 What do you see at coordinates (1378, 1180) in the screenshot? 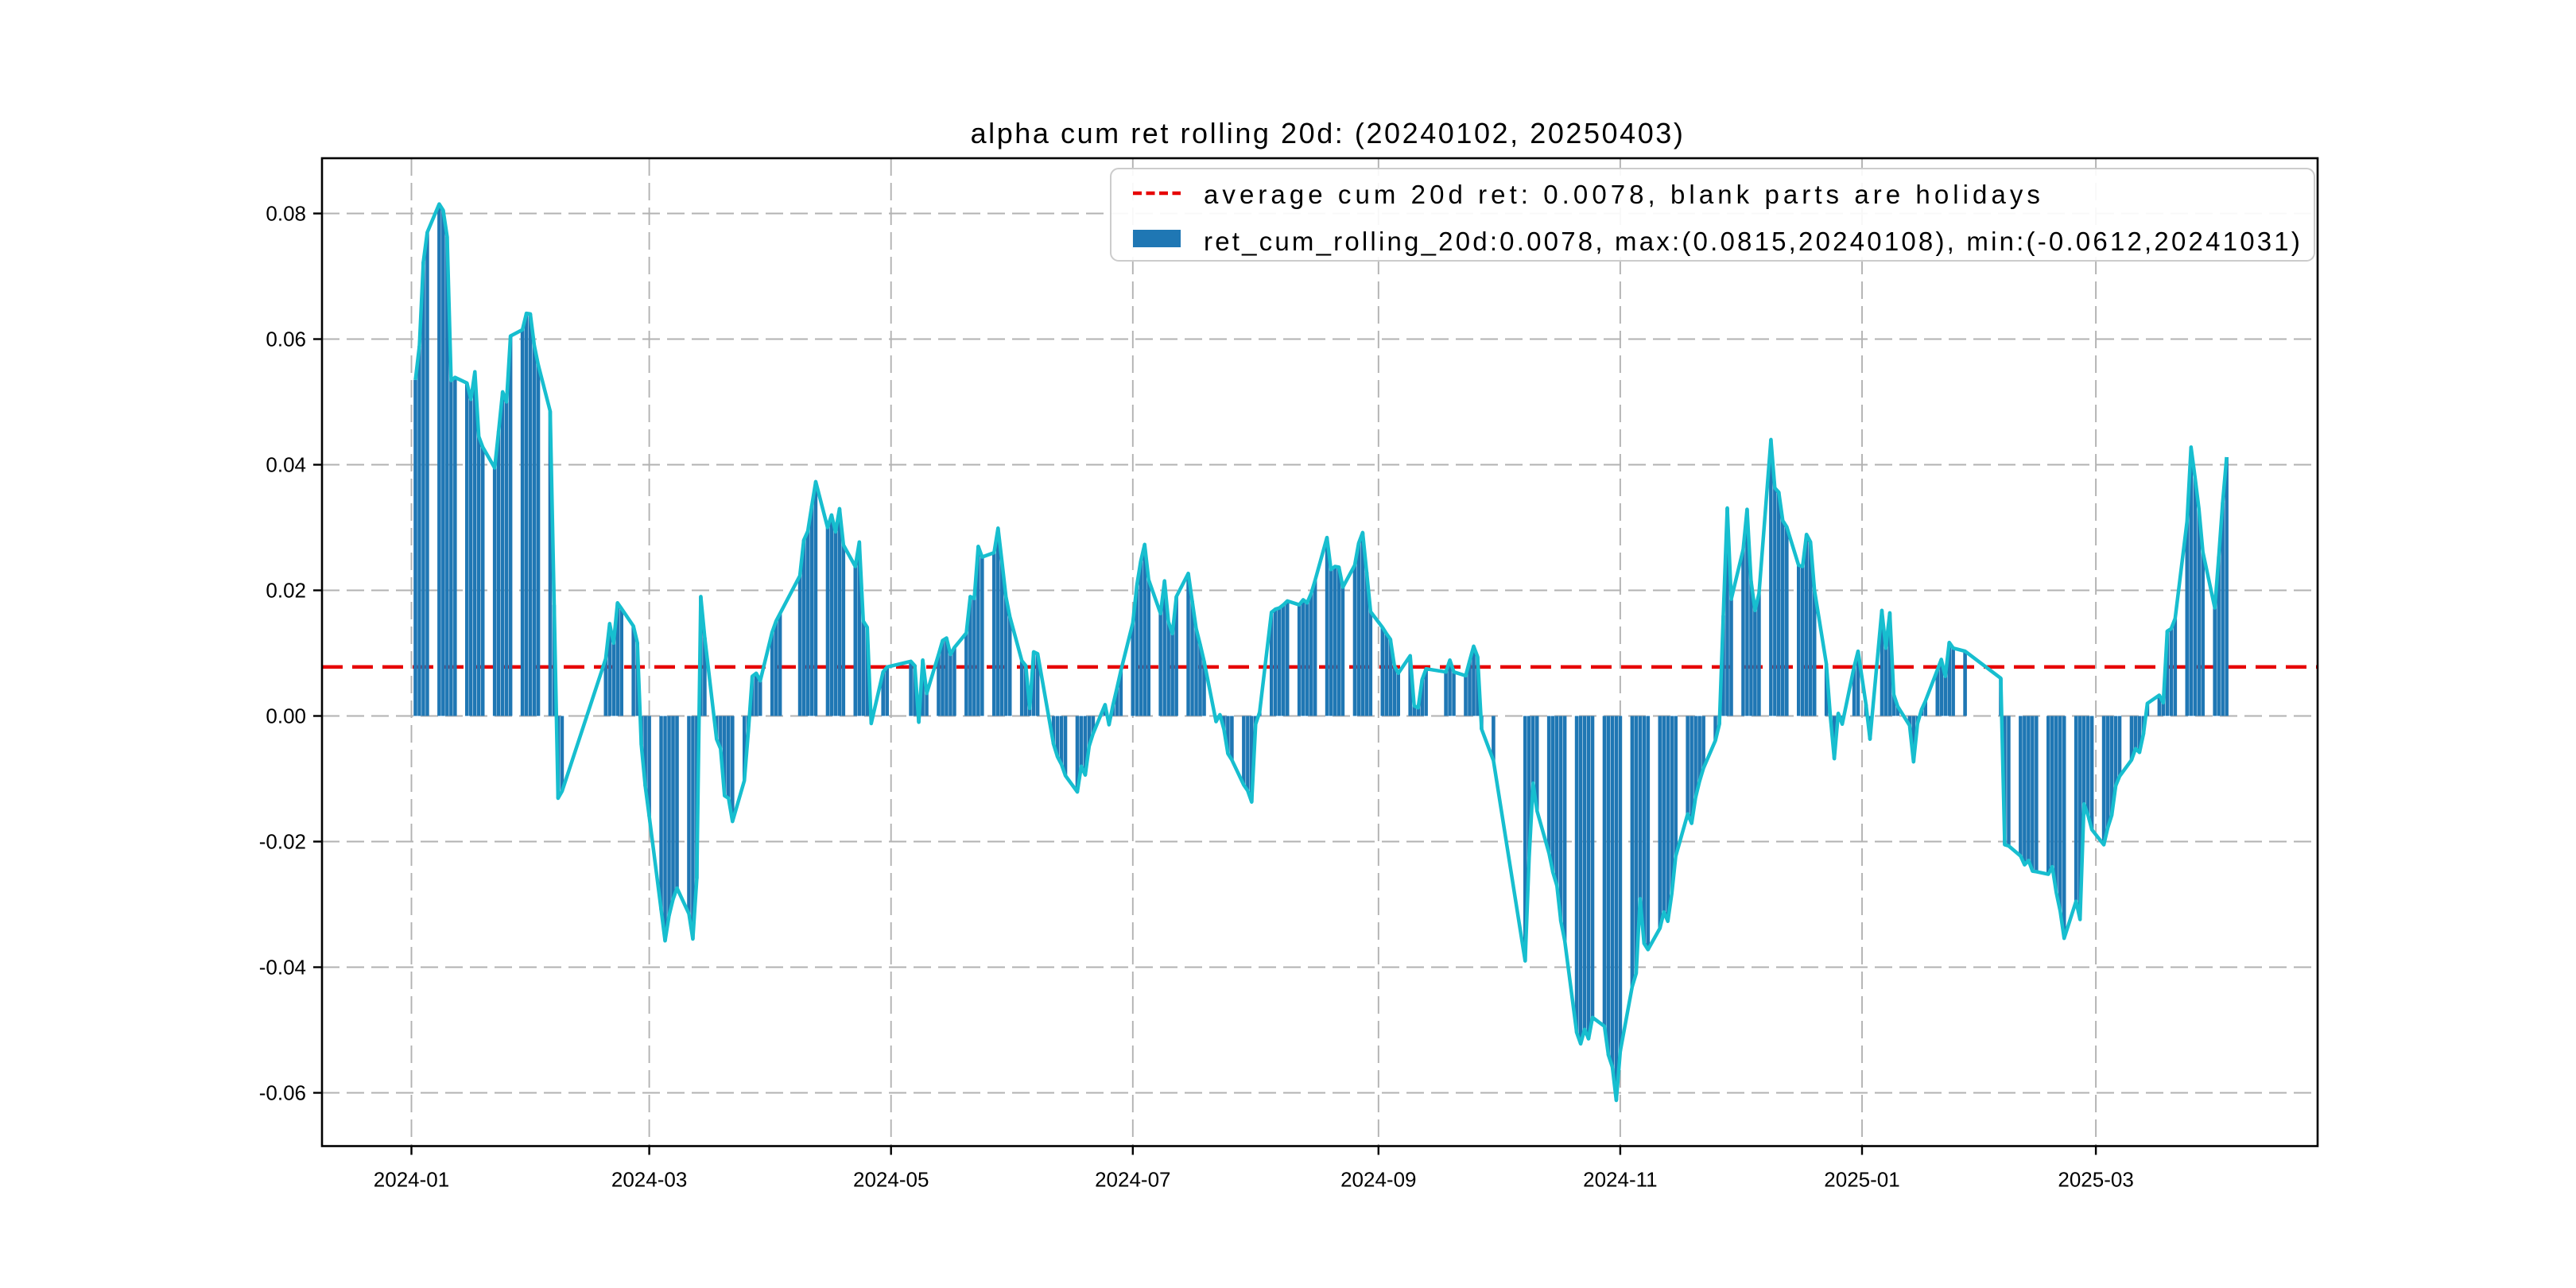
I see `svg-text: 2024-09` at bounding box center [1378, 1180].